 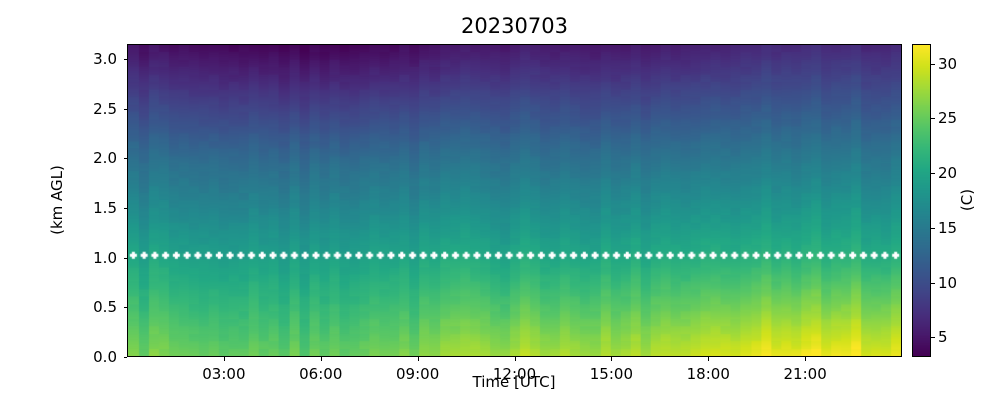 What do you see at coordinates (708, 374) in the screenshot?
I see `x-tick-label: 18:00` at bounding box center [708, 374].